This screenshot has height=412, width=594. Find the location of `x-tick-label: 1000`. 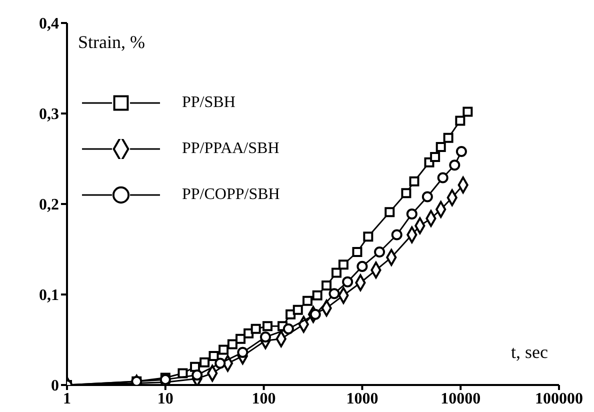

x-tick-label: 1000 is located at coordinates (362, 399).